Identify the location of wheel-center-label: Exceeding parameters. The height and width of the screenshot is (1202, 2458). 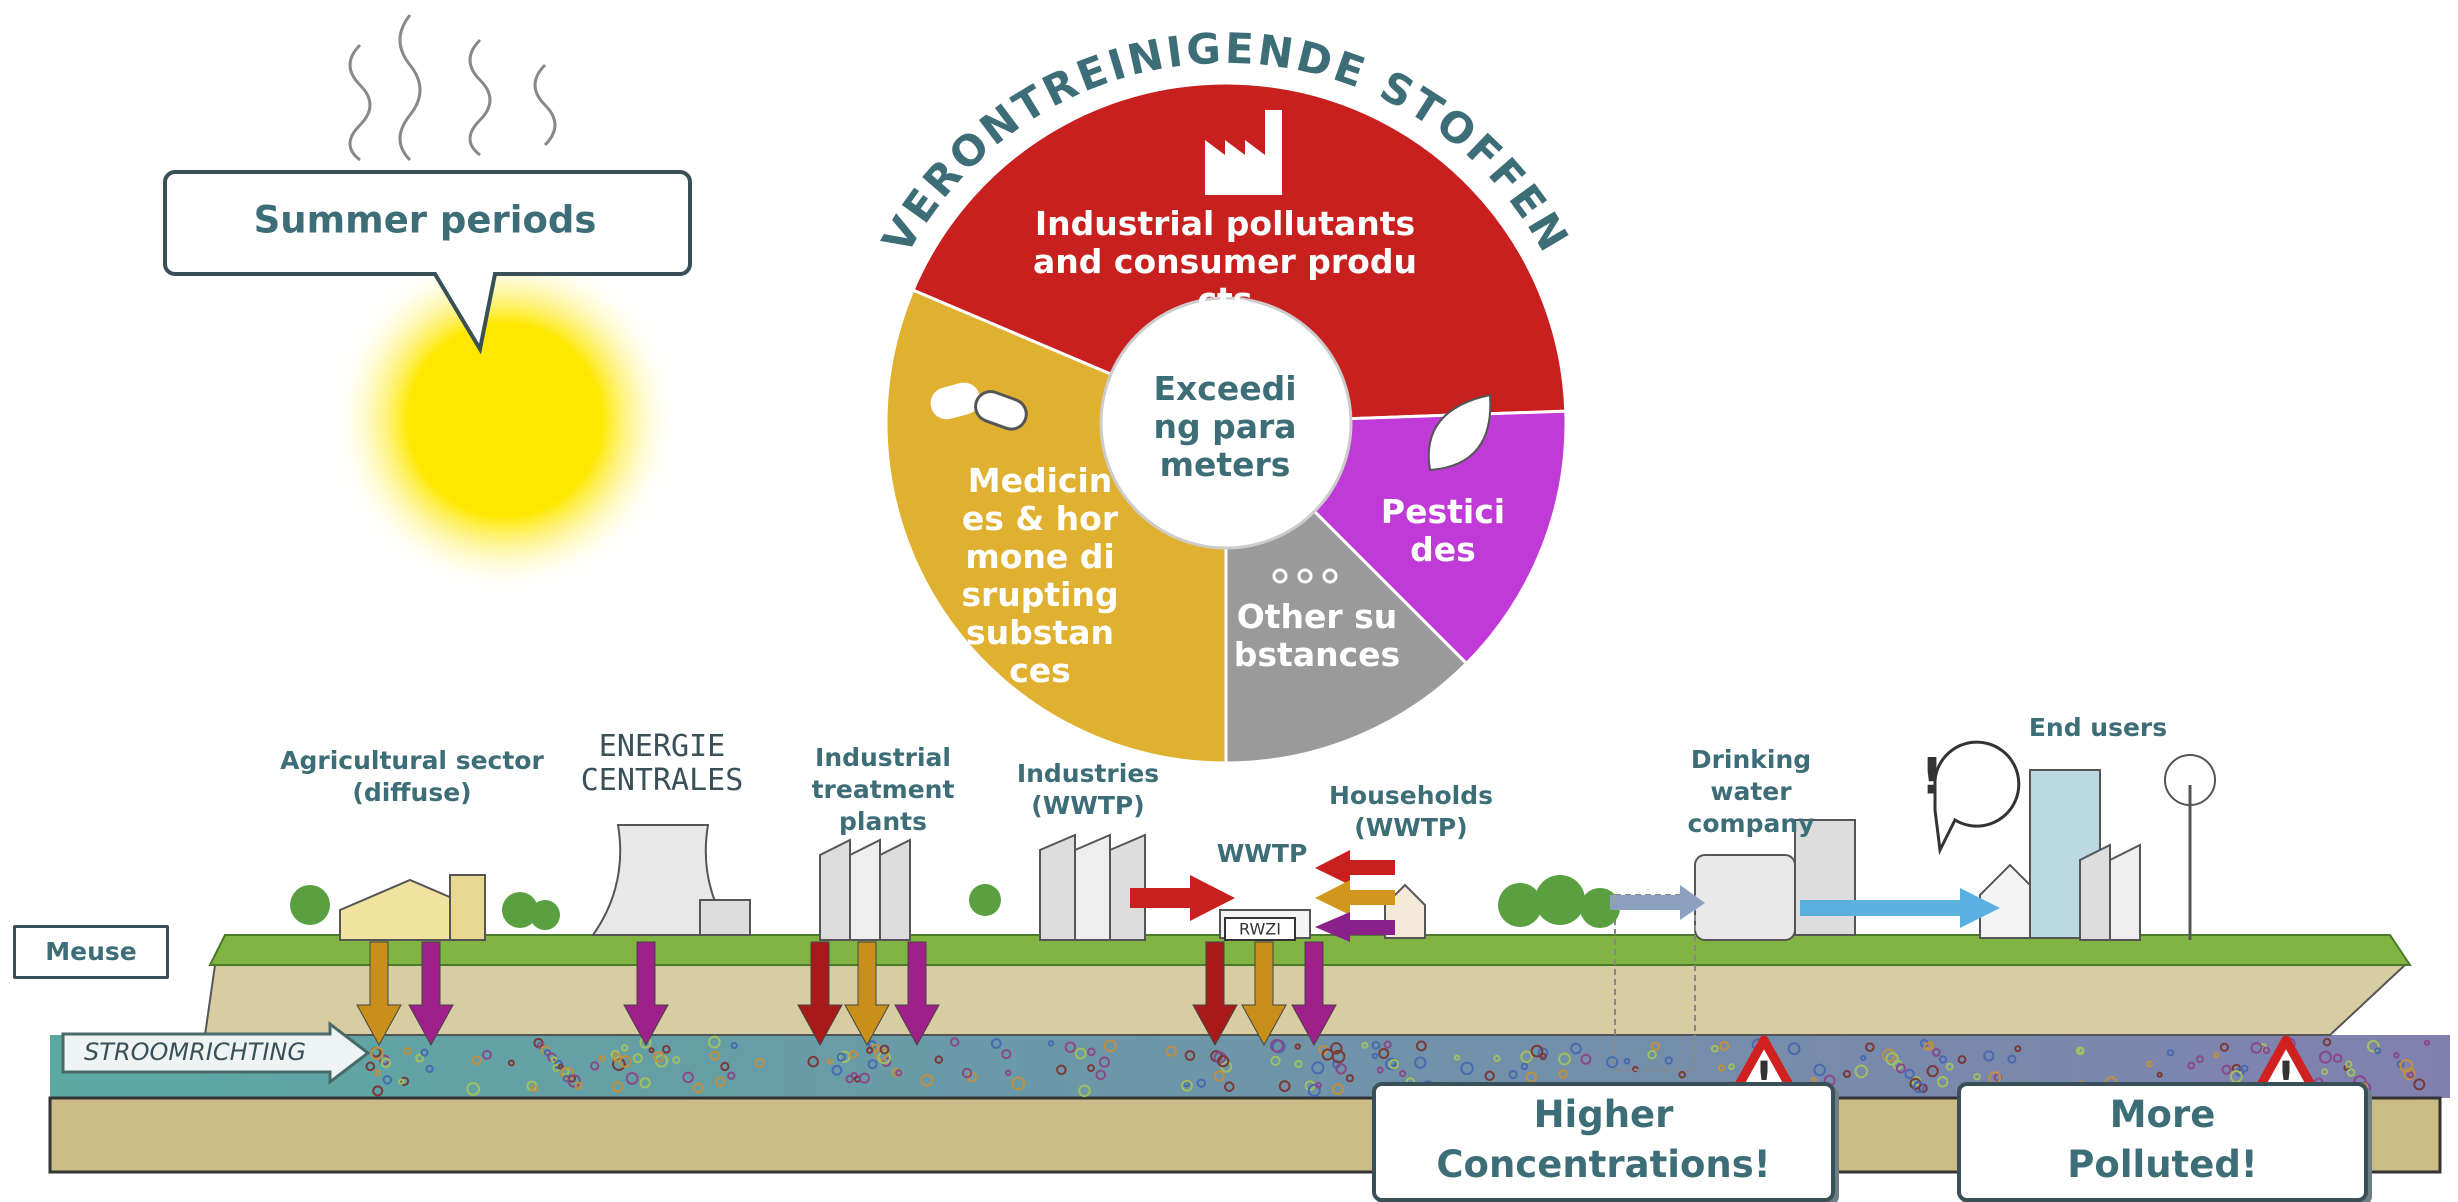
(1225, 426).